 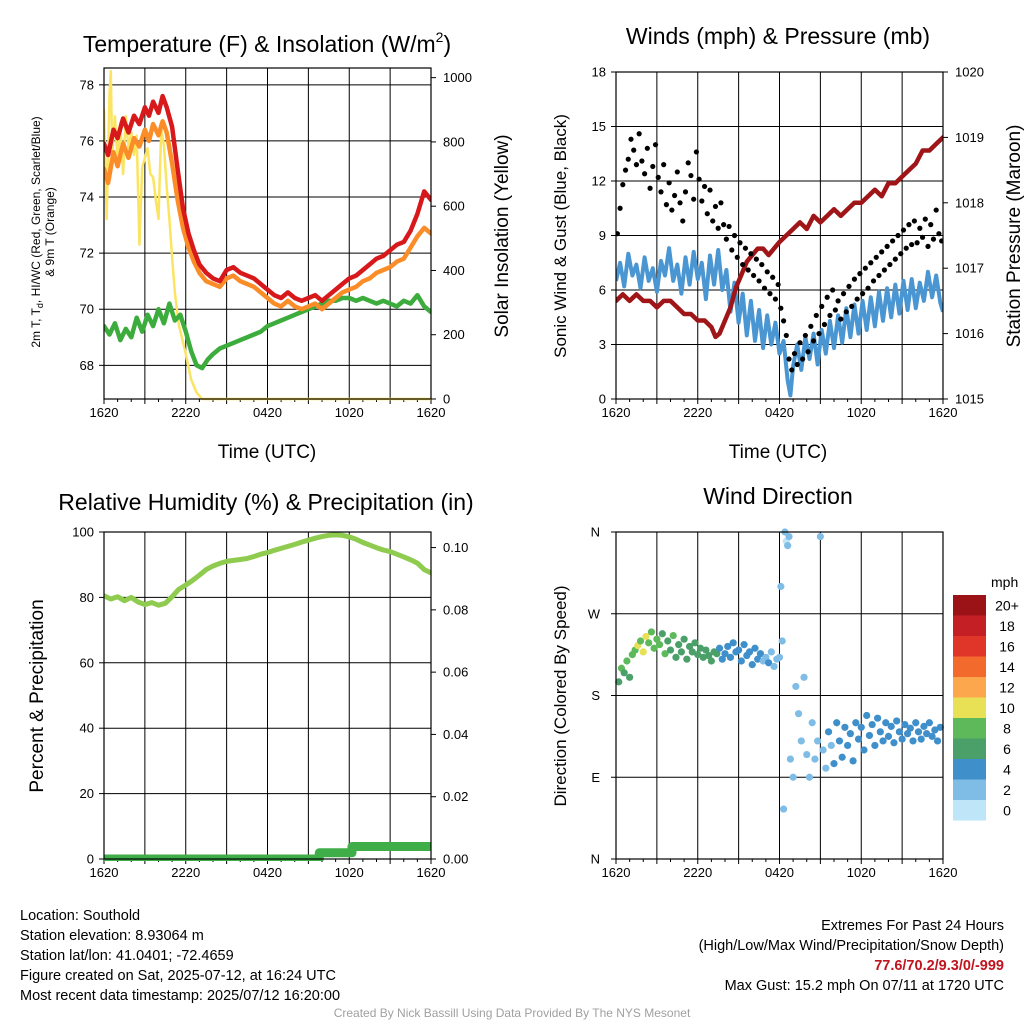 What do you see at coordinates (595, 859) in the screenshot?
I see `direction-y-tick-label: N` at bounding box center [595, 859].